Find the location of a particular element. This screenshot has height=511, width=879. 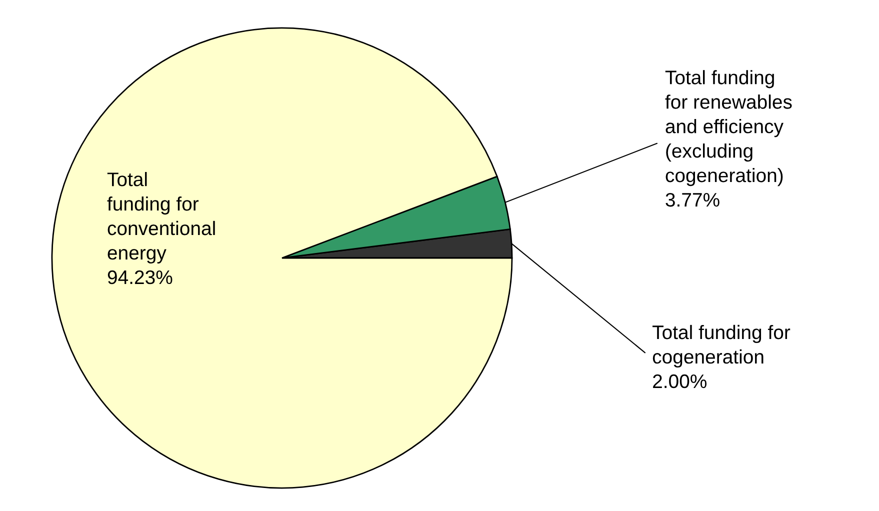

slice-label: Total funding for conventional energy is located at coordinates (161, 218).